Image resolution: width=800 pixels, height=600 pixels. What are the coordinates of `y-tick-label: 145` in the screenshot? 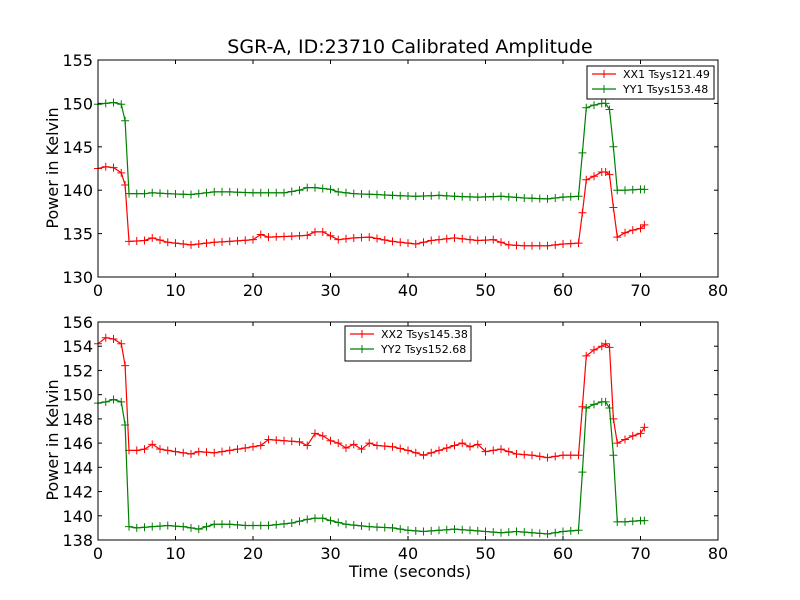 It's located at (77, 147).